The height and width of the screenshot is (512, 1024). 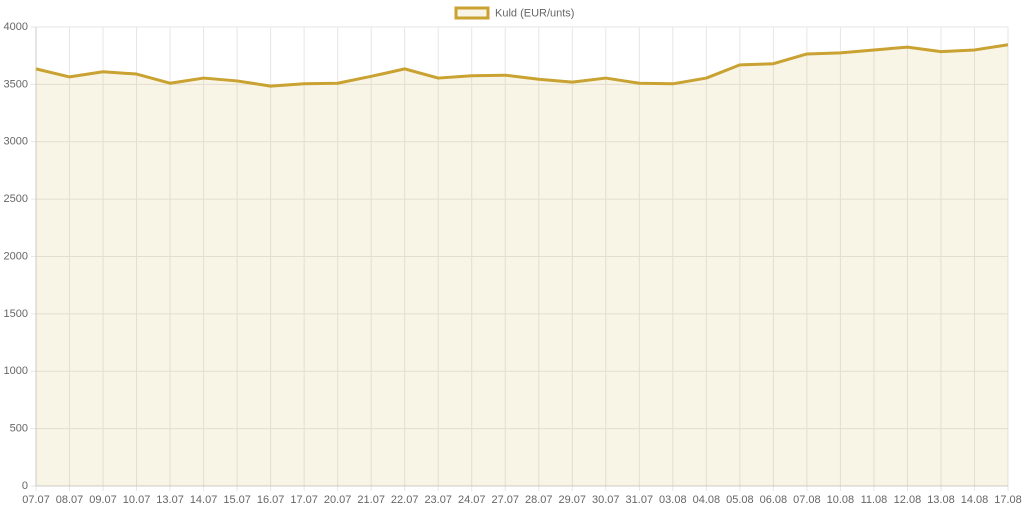 I want to click on x-tick-label: 12.08, so click(x=908, y=500).